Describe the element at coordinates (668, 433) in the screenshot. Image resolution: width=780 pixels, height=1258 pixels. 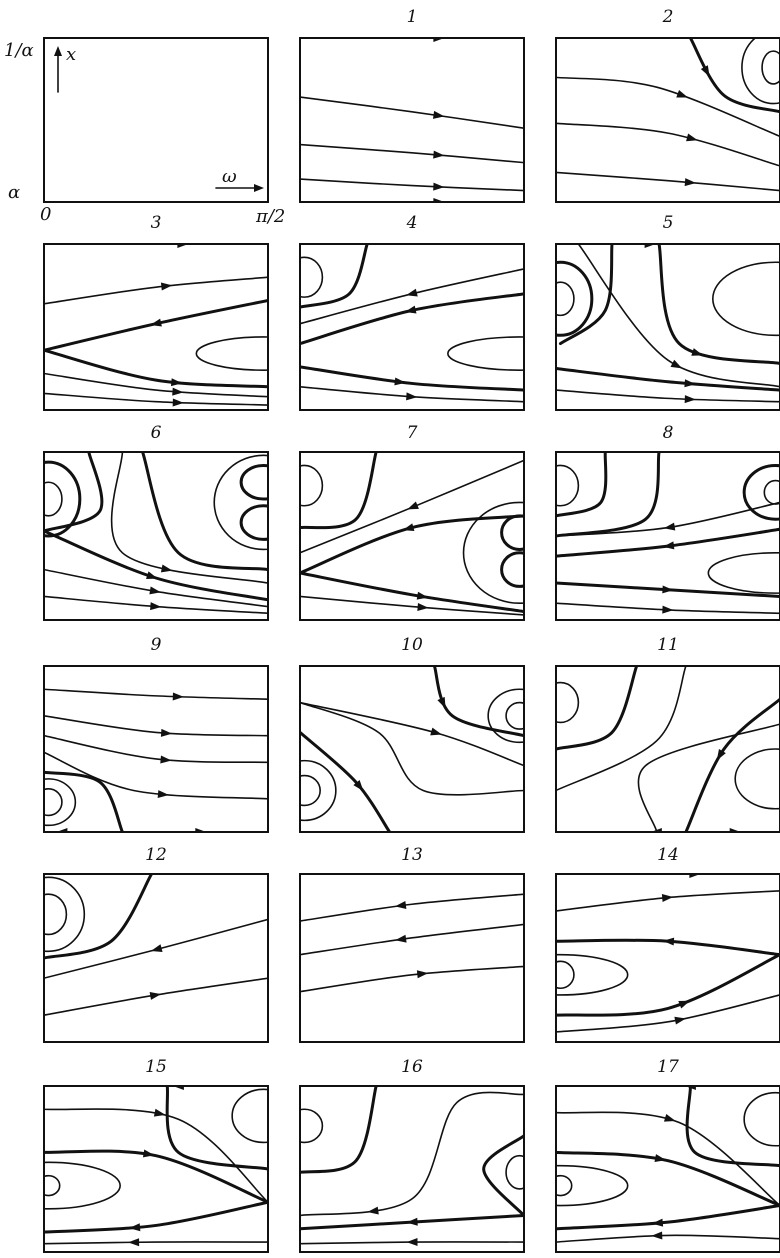
I see `panel-number-label: 8` at that location.